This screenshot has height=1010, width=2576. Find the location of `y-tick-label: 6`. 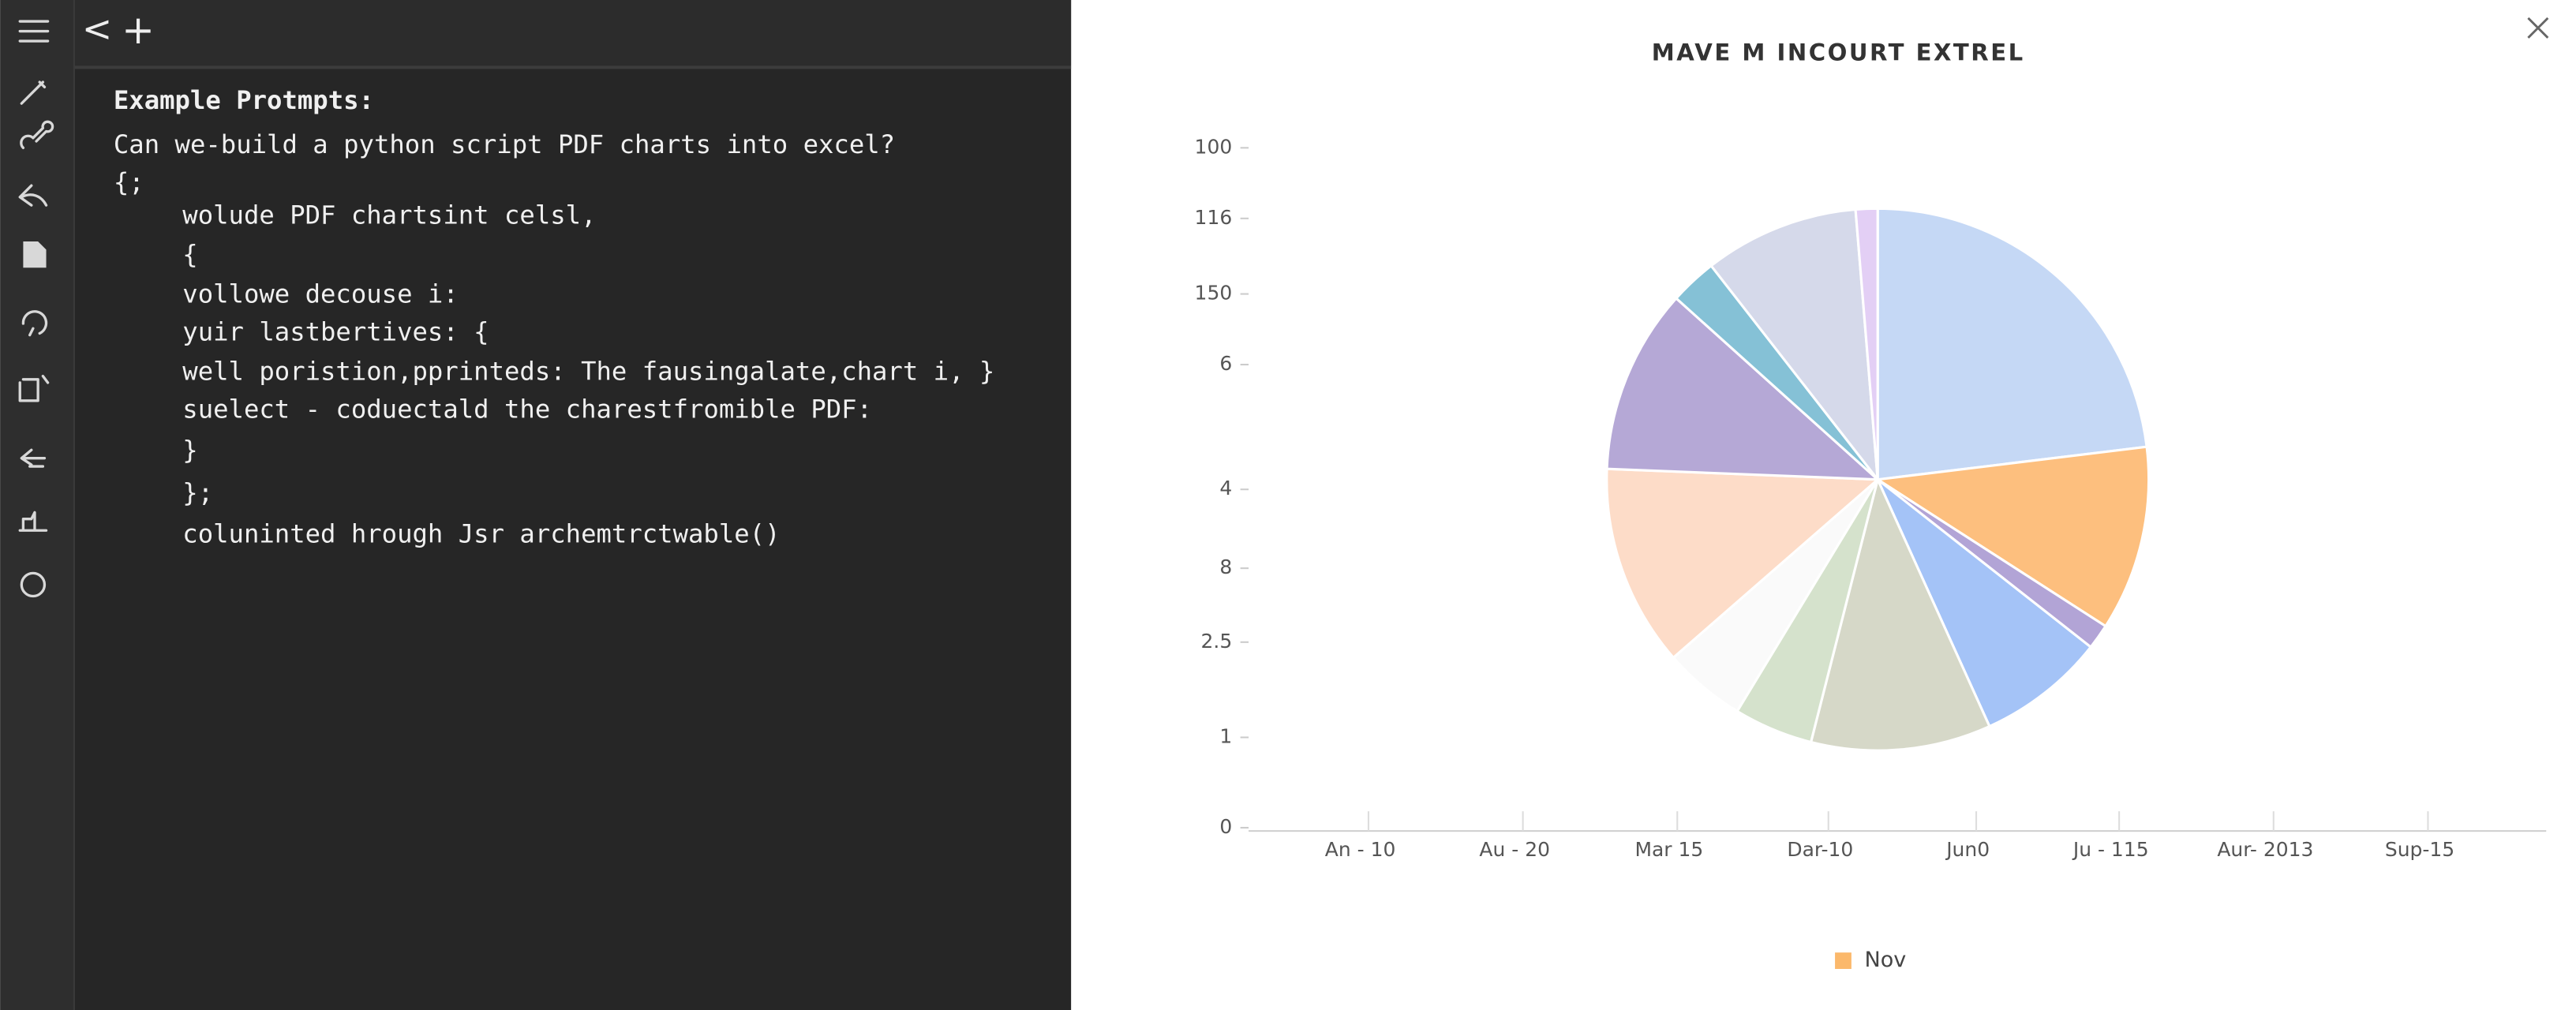

y-tick-label: 6 is located at coordinates (1225, 363).